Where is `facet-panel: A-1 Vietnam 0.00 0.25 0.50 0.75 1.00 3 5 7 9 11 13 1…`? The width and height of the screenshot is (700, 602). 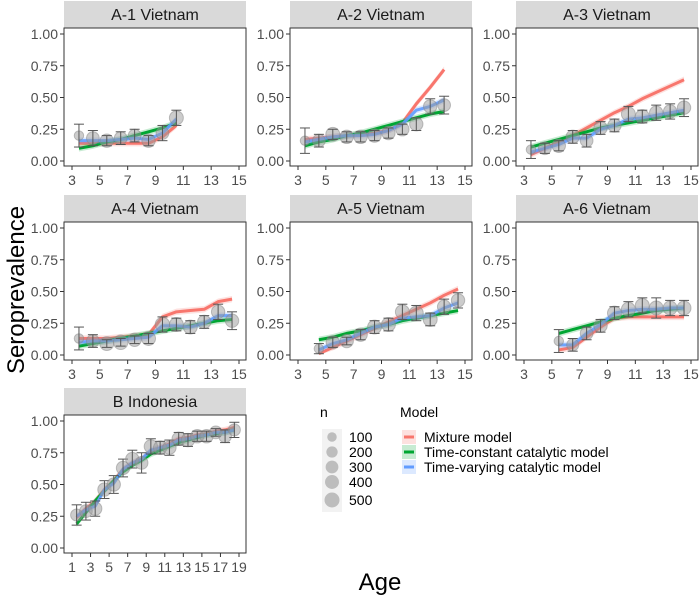 facet-panel: A-1 Vietnam 0.00 0.25 0.50 0.75 1.00 3 5 7 9 11 13 1… is located at coordinates (139, 94).